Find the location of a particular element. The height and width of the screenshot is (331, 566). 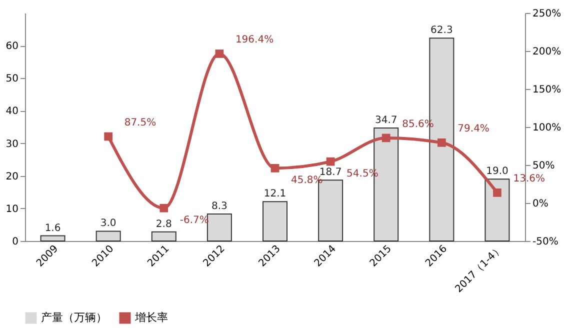

y2-tick-label: -50% is located at coordinates (545, 242).